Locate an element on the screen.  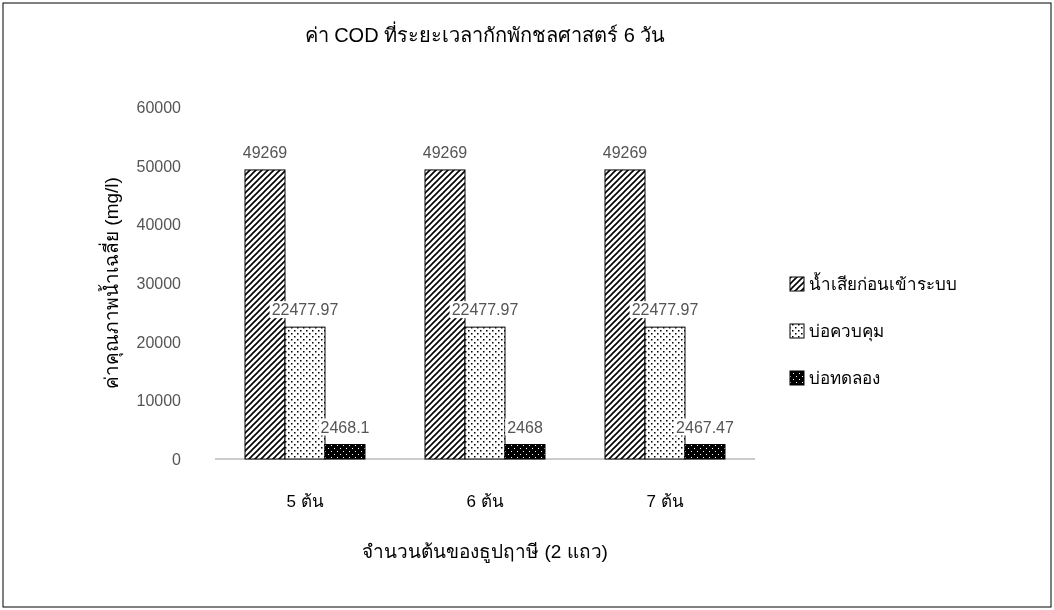
data-label: 2468 is located at coordinates (525, 427).